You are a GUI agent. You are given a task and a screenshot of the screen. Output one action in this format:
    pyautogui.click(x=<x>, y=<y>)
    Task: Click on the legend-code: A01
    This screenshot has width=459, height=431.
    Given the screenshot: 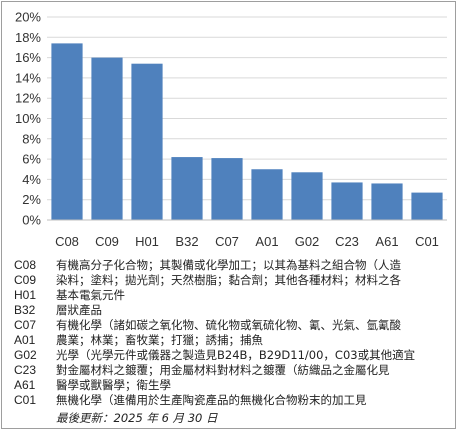 What is the action you would take?
    pyautogui.click(x=25, y=340)
    